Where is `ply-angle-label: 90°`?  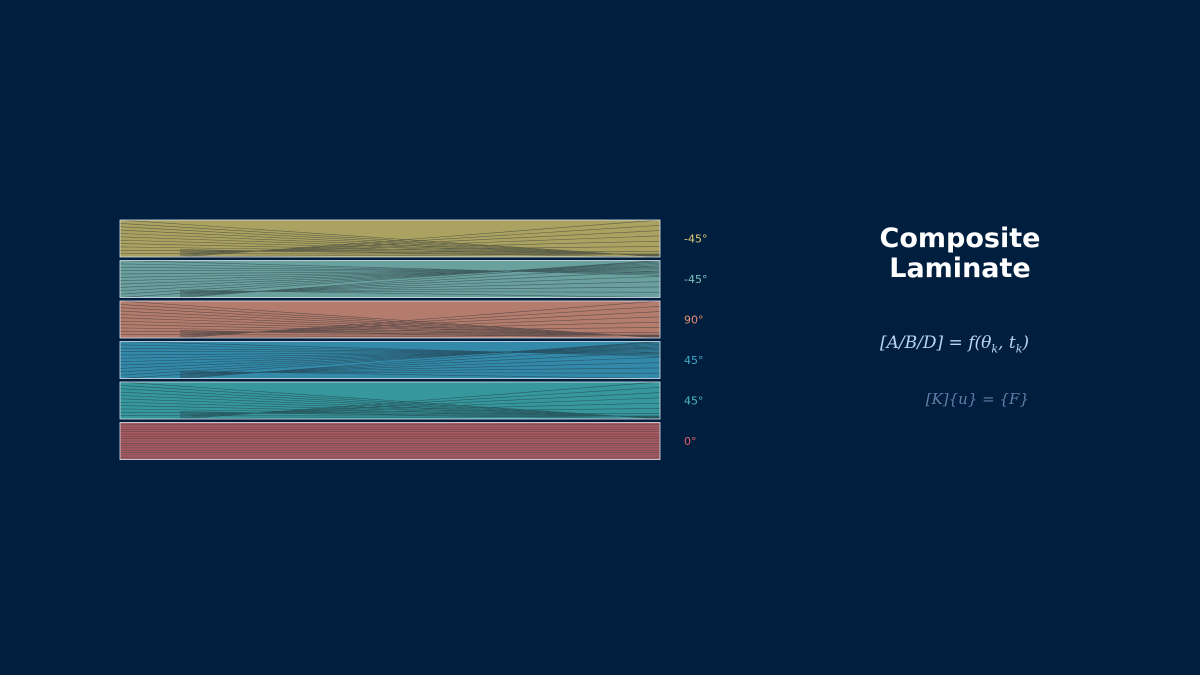 ply-angle-label: 90° is located at coordinates (694, 320).